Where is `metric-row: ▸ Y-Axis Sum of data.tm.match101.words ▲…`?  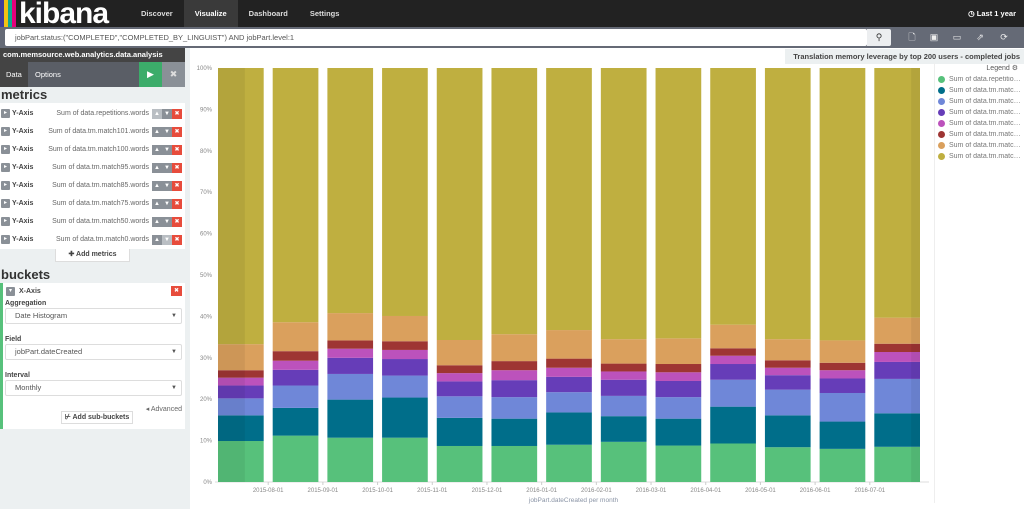
metric-row: ▸ Y-Axis Sum of data.tm.match101.words ▲… is located at coordinates (92, 132).